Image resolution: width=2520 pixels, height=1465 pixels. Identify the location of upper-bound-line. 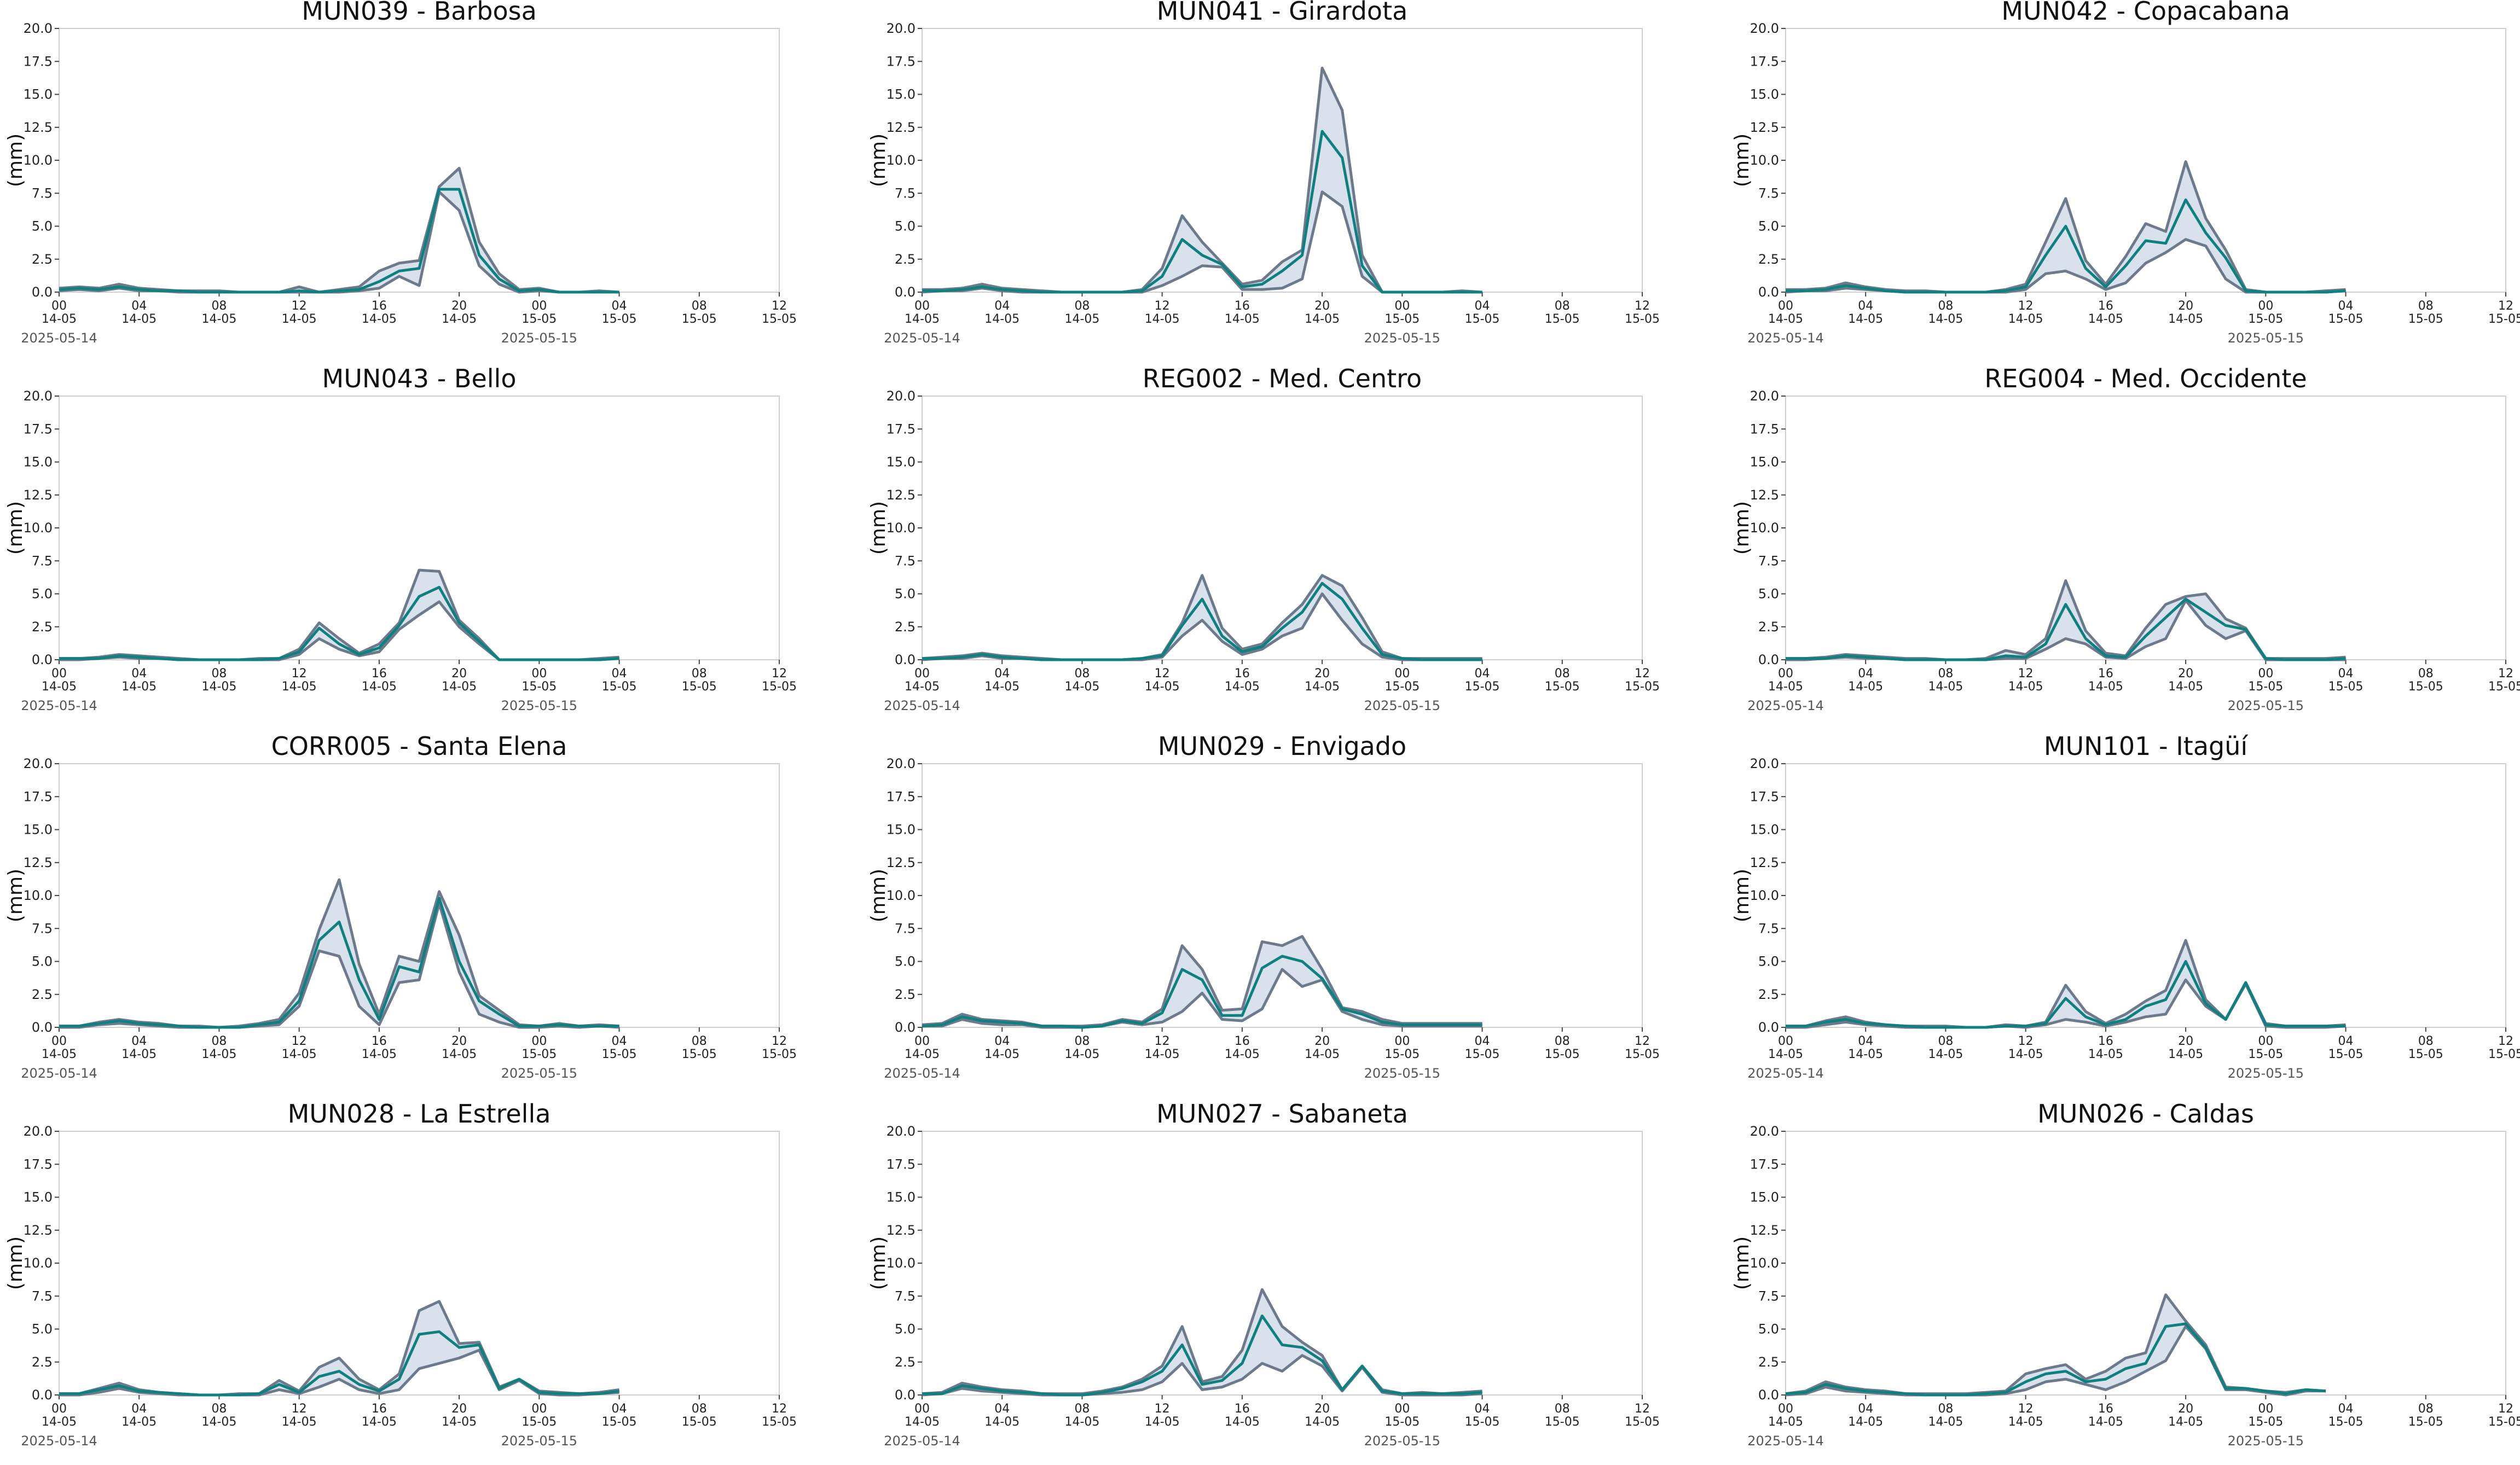
(339, 230).